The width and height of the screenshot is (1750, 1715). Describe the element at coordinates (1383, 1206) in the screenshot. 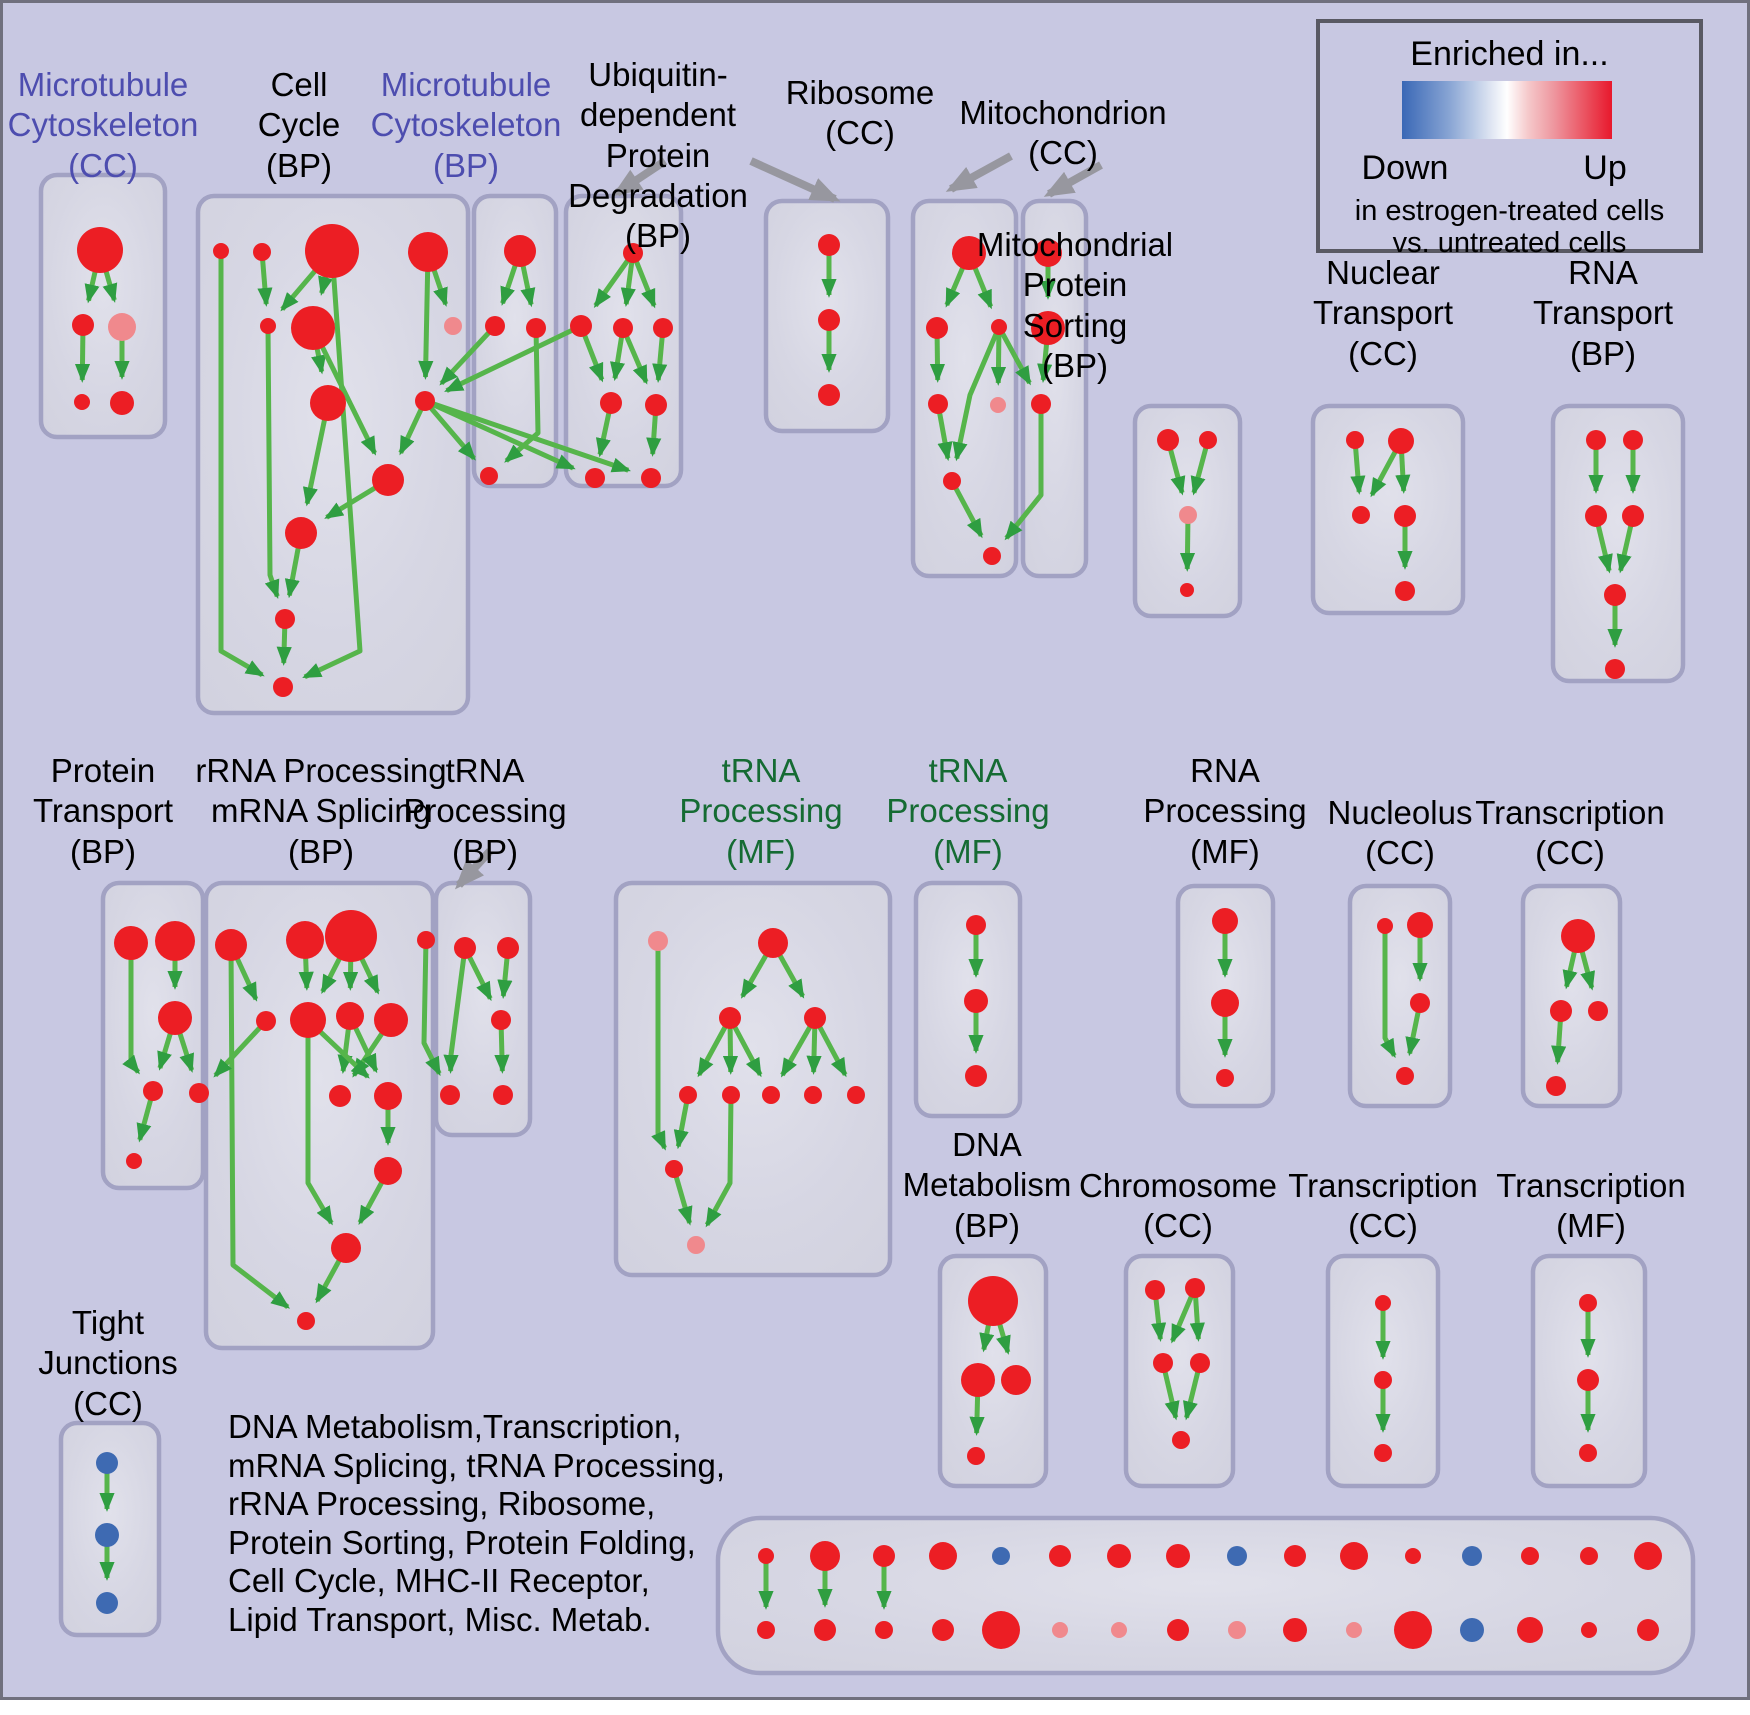

I see `transcription-cc-bottom-label: Transcription (CC)` at that location.